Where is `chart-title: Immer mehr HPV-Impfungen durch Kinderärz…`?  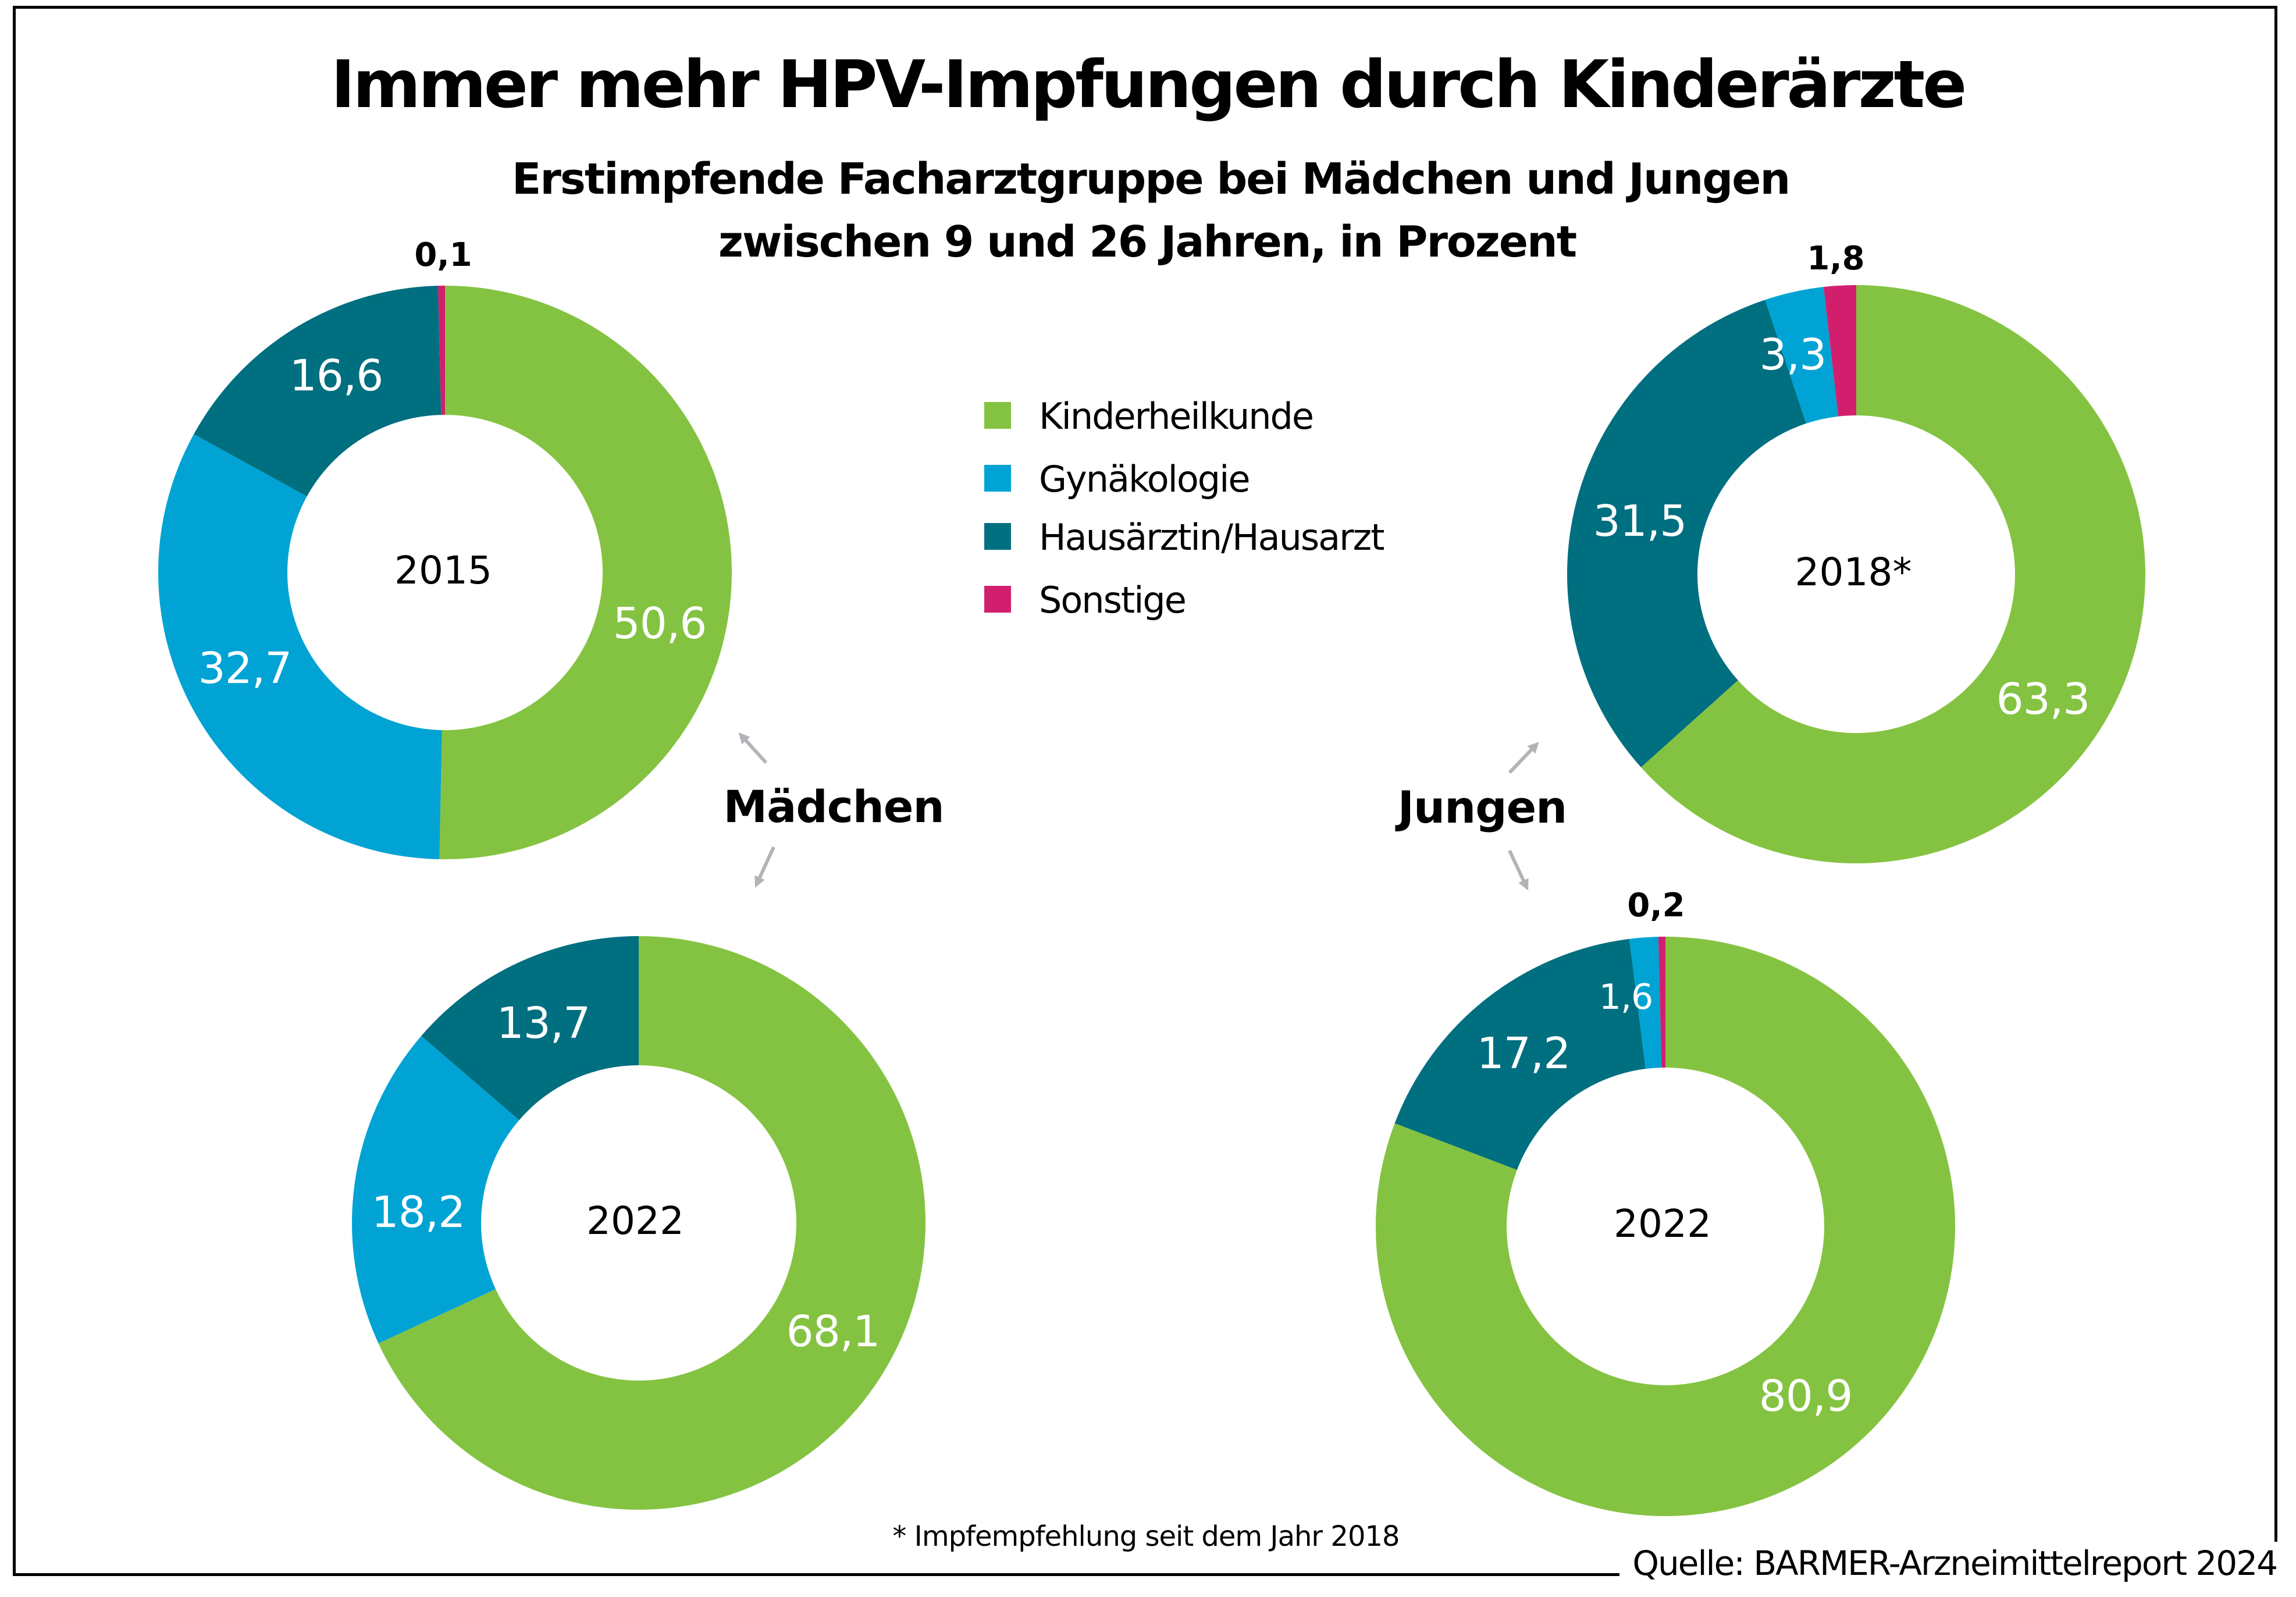
chart-title: Immer mehr HPV-Impfungen durch Kinderärz… is located at coordinates (1147, 85).